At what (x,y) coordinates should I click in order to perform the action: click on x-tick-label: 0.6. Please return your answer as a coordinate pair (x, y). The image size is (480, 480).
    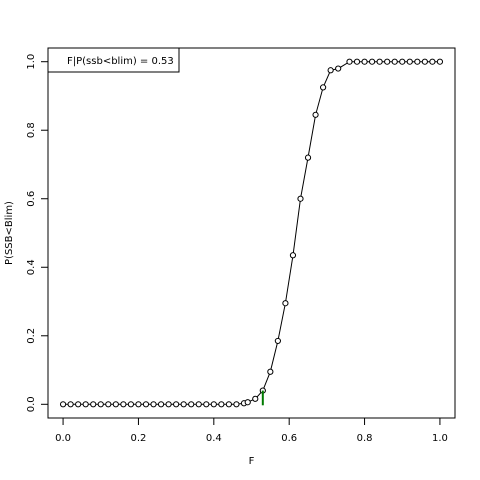
    Looking at the image, I should click on (289, 438).